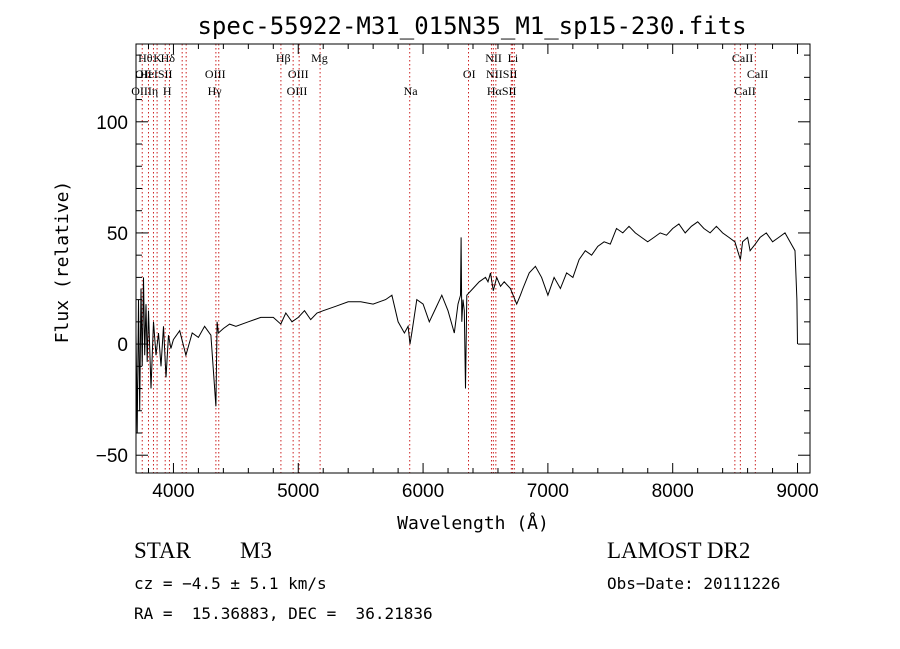 The width and height of the screenshot is (900, 649). What do you see at coordinates (157, 58) in the screenshot?
I see `marker-label-1: K` at bounding box center [157, 58].